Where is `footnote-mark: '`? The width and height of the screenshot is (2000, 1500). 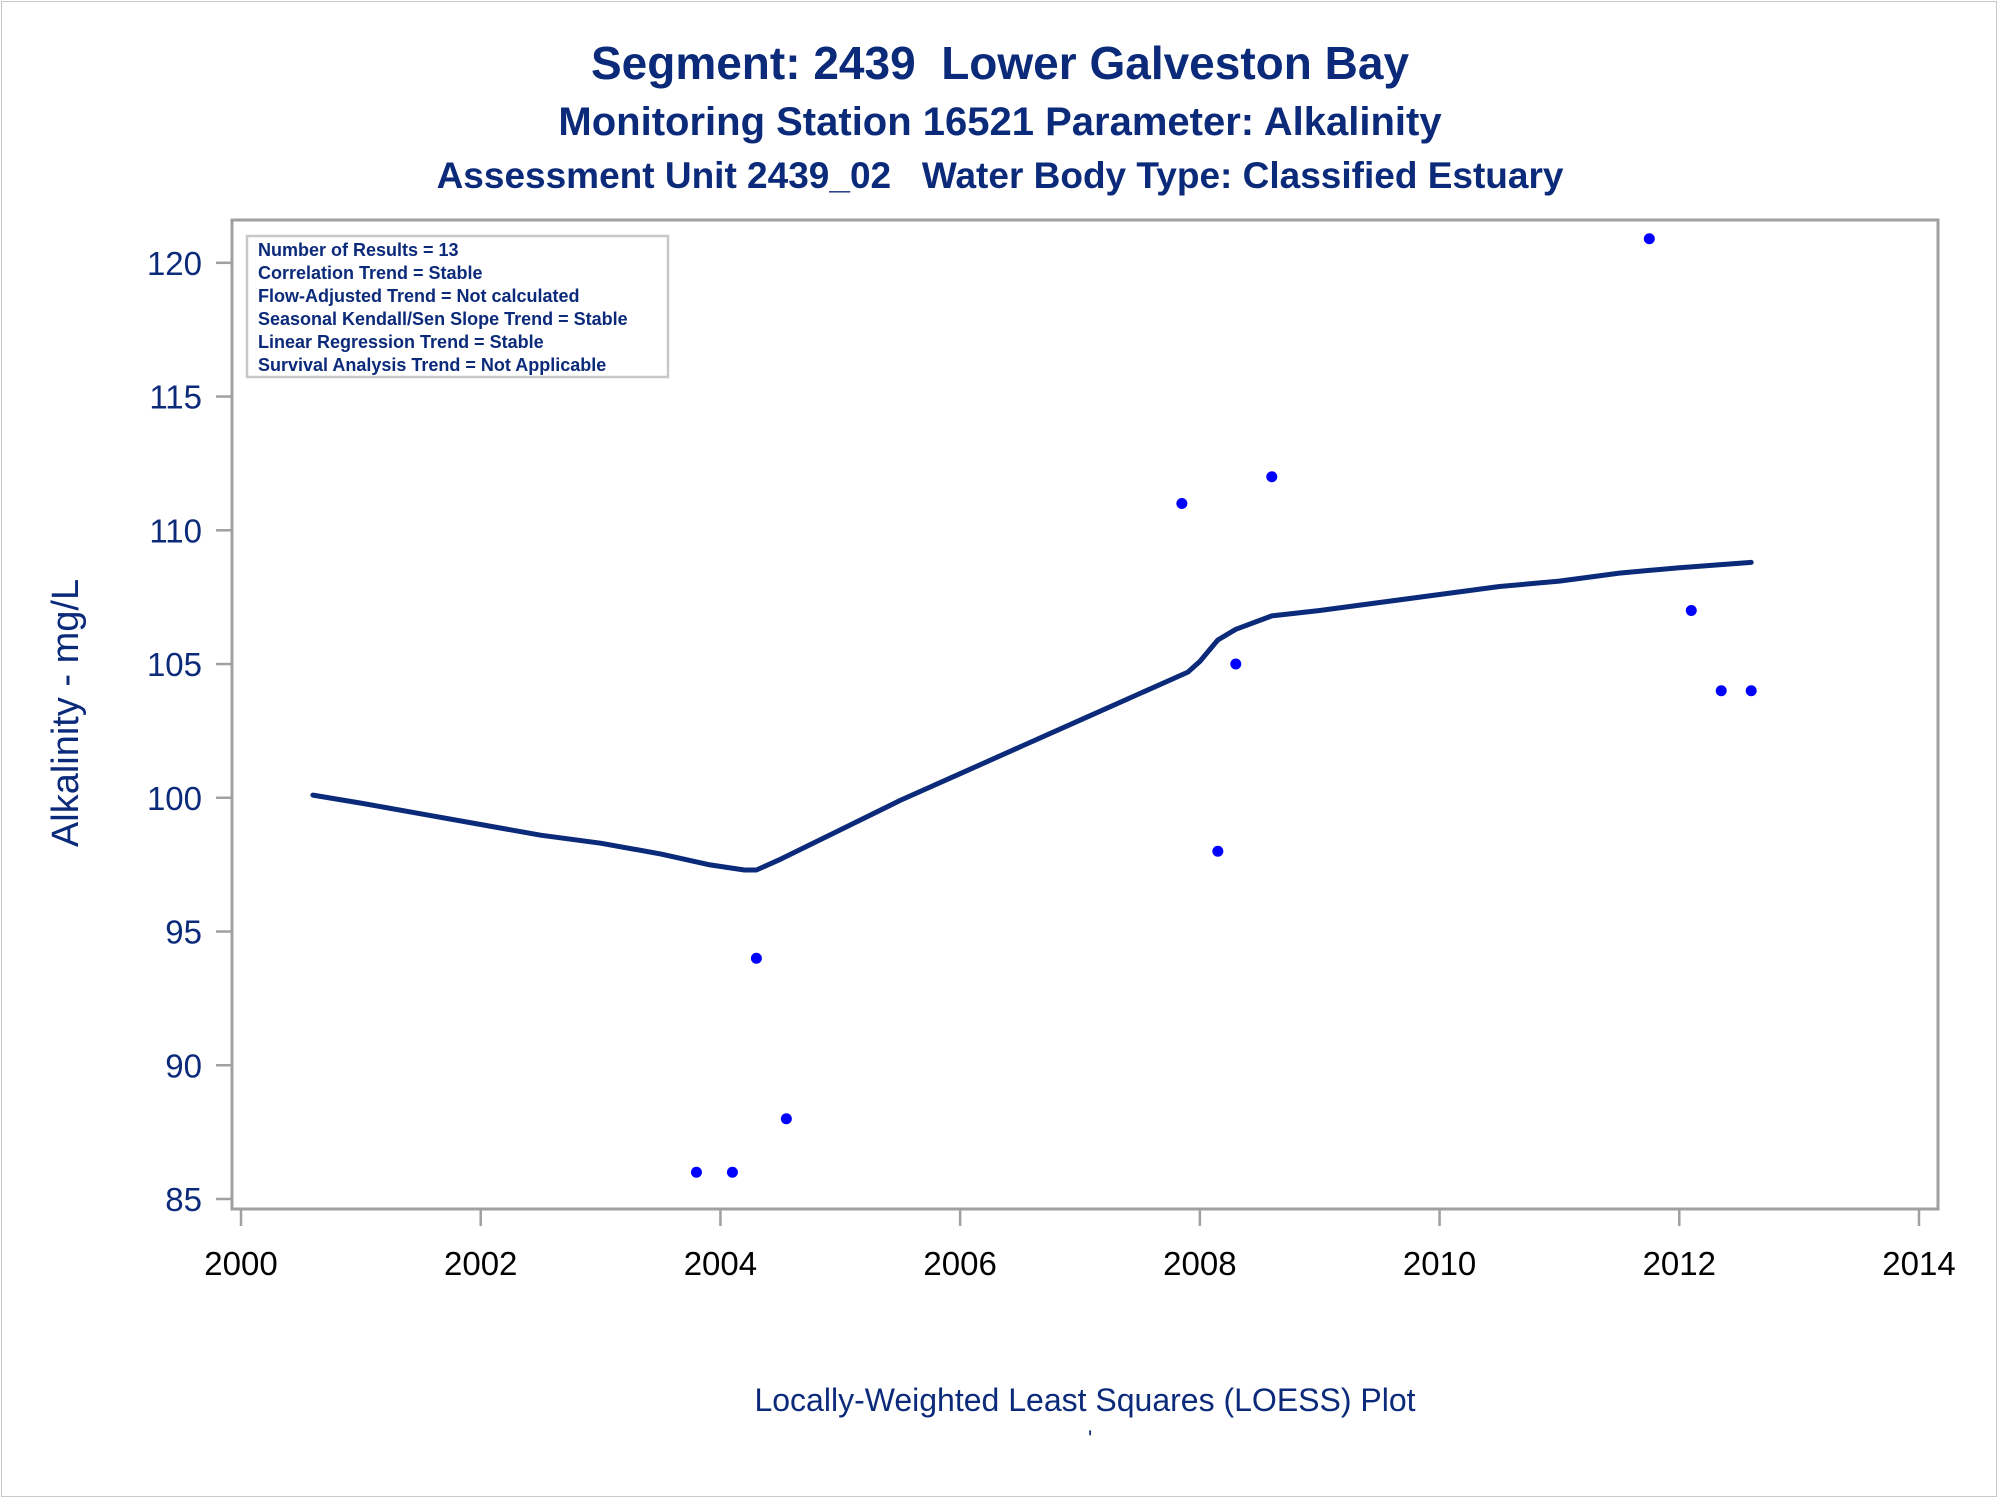
footnote-mark: ' is located at coordinates (1090, 1438).